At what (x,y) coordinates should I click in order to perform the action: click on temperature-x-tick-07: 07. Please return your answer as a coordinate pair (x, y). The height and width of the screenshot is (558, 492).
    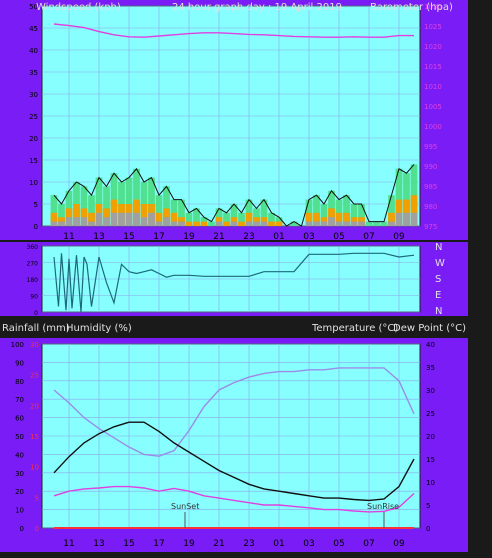
    Looking at the image, I should click on (368, 544).